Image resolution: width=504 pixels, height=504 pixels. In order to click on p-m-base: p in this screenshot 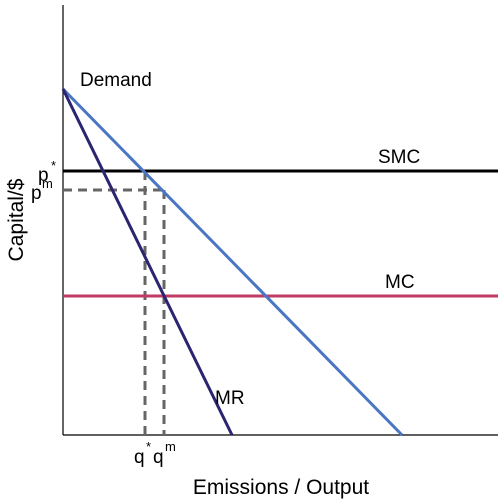, I will do `click(36, 193)`.